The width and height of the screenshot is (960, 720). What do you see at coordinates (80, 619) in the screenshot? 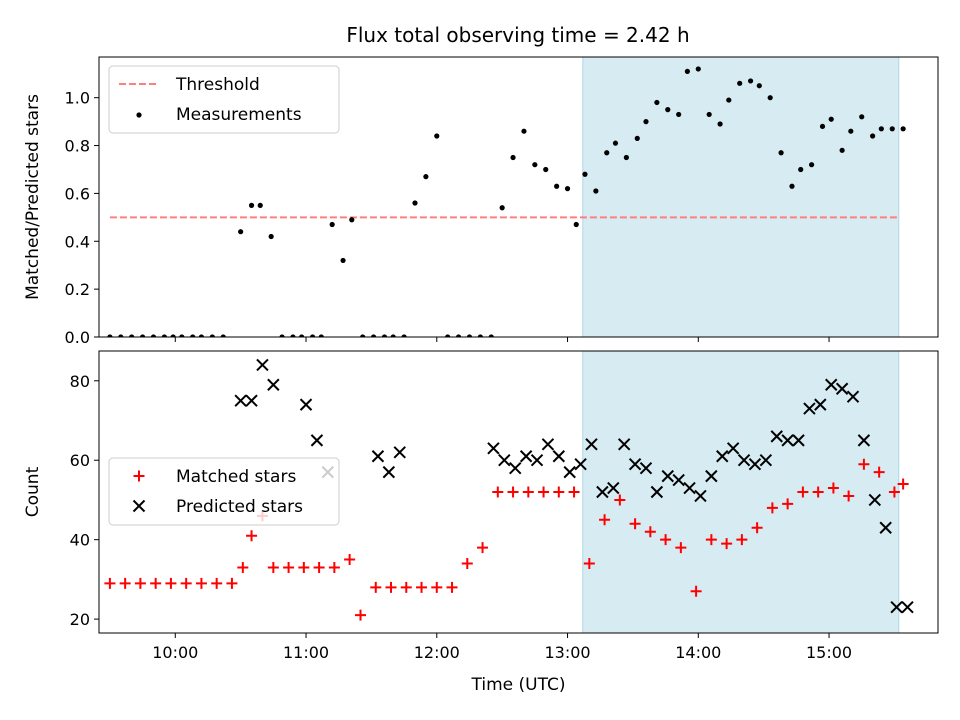
I see `y-tick-label: 20` at bounding box center [80, 619].